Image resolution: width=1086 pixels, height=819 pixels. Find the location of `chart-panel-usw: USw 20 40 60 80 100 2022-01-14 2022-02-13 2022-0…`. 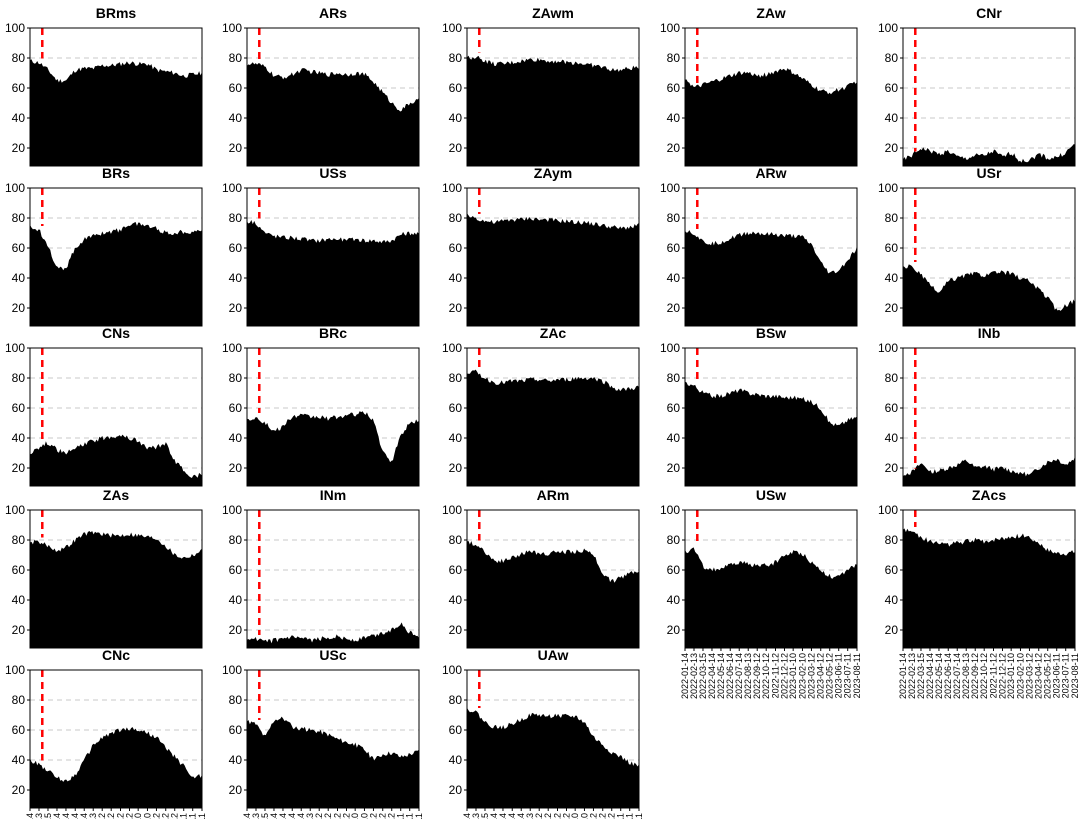

chart-panel-usw: USw 20 40 60 80 100 2022-01-14 2022-02-13 2022-0… is located at coordinates (761, 590).